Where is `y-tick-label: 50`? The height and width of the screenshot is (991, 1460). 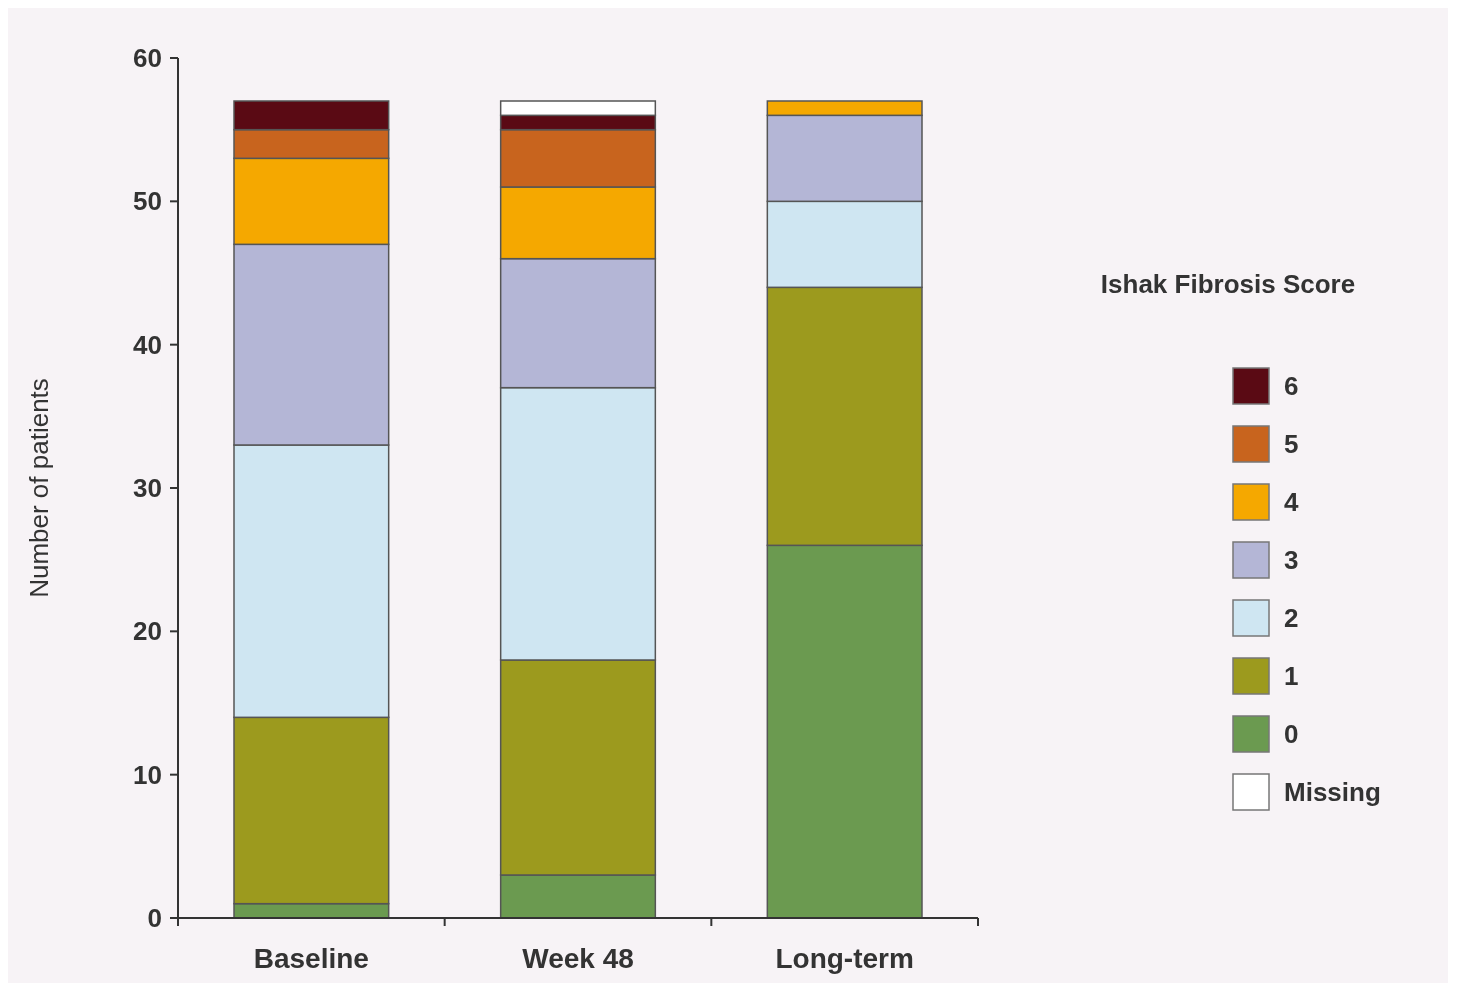 y-tick-label: 50 is located at coordinates (147, 201).